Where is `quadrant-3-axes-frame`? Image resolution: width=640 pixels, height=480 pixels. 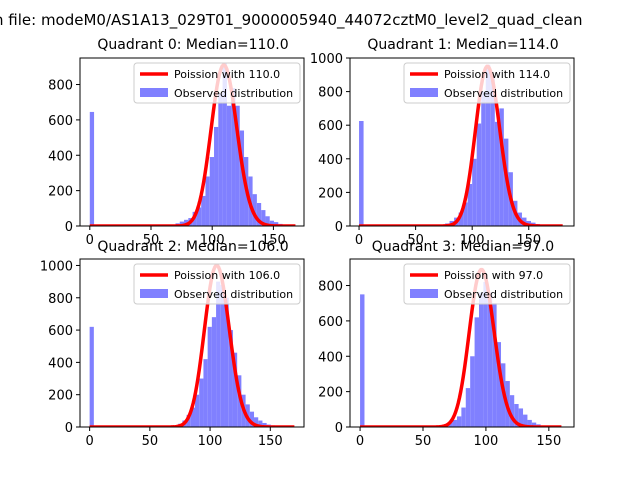
quadrant-3-axes-frame is located at coordinates (462, 343).